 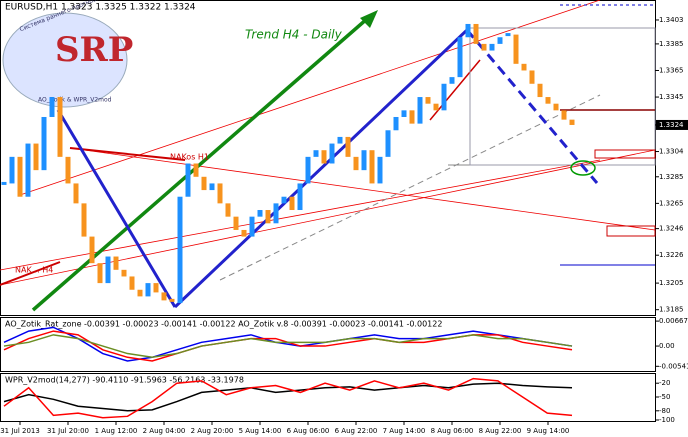 I want to click on y-tick-label: 1.3385, so click(x=671, y=44).